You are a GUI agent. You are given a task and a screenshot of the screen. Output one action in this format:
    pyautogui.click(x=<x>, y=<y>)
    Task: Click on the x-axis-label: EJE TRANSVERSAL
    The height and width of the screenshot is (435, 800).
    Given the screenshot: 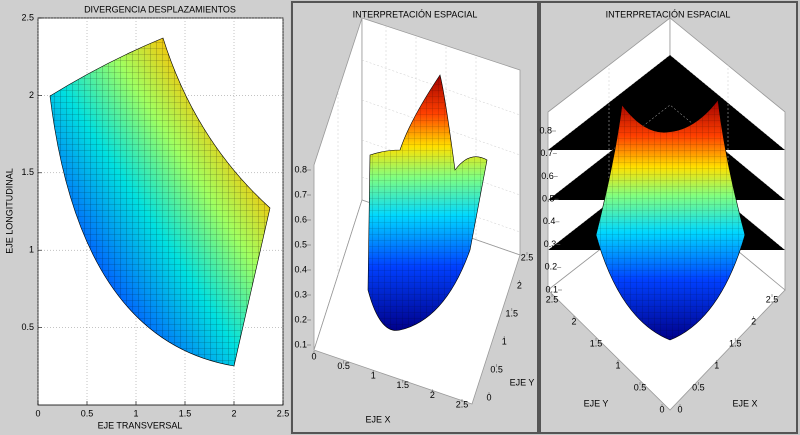 What is the action you would take?
    pyautogui.click(x=140, y=425)
    